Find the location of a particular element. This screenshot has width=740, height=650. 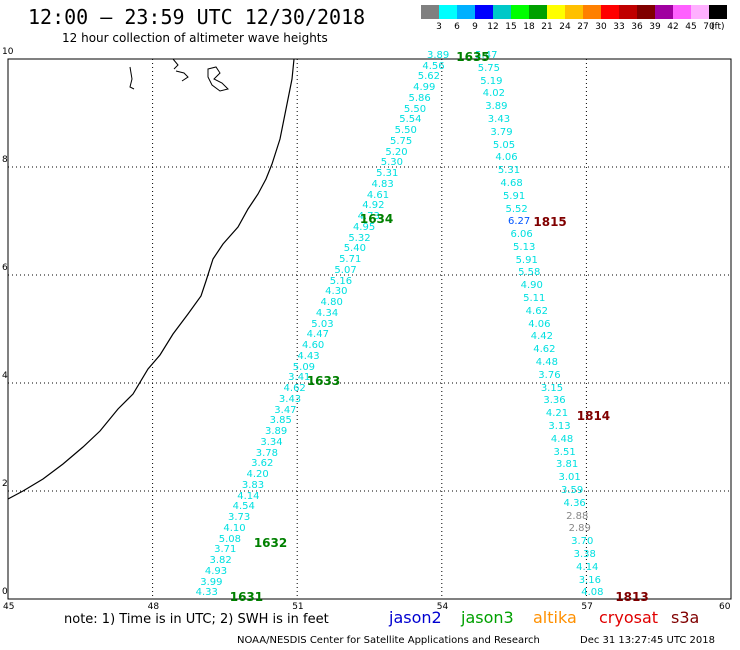

pass-label: 1632 is located at coordinates (270, 543).